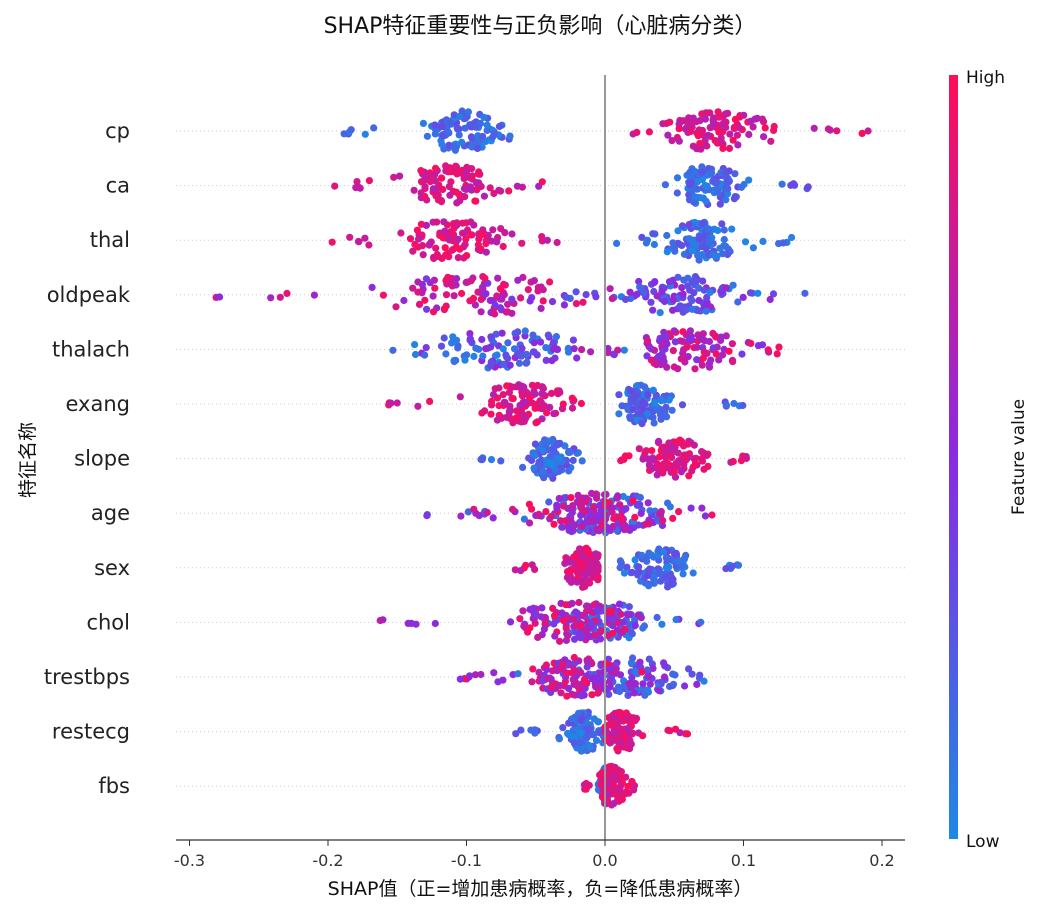 This screenshot has height=918, width=1044. What do you see at coordinates (533, 608) in the screenshot?
I see `shap-point-chol` at bounding box center [533, 608].